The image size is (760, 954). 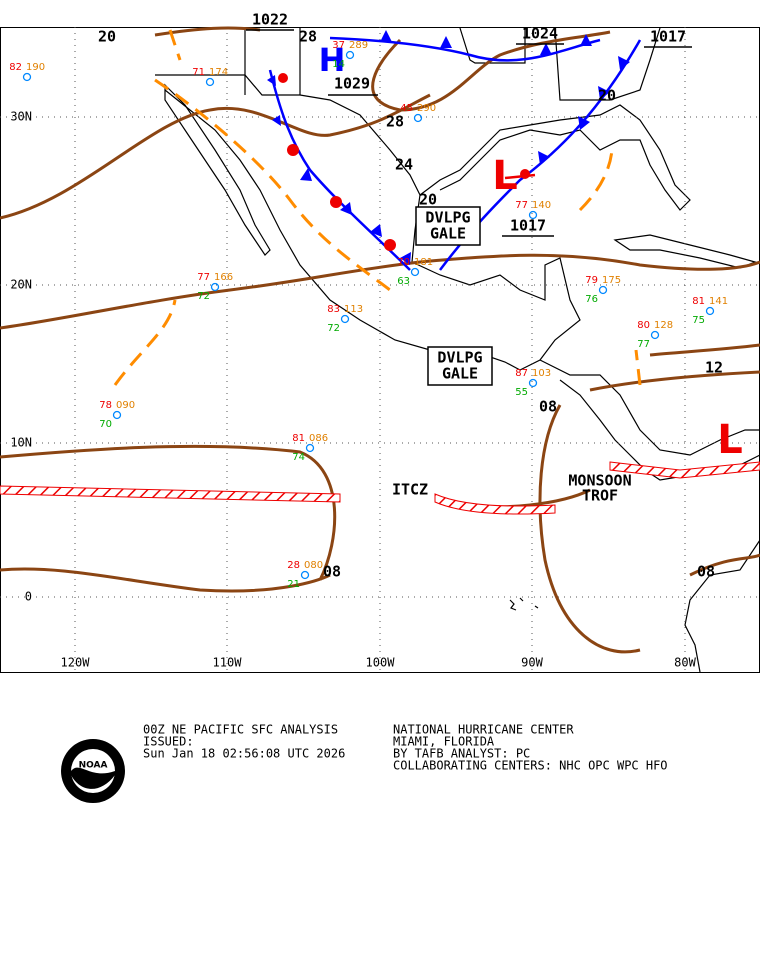 What do you see at coordinates (698, 320) in the screenshot?
I see `station-dew: 75` at bounding box center [698, 320].